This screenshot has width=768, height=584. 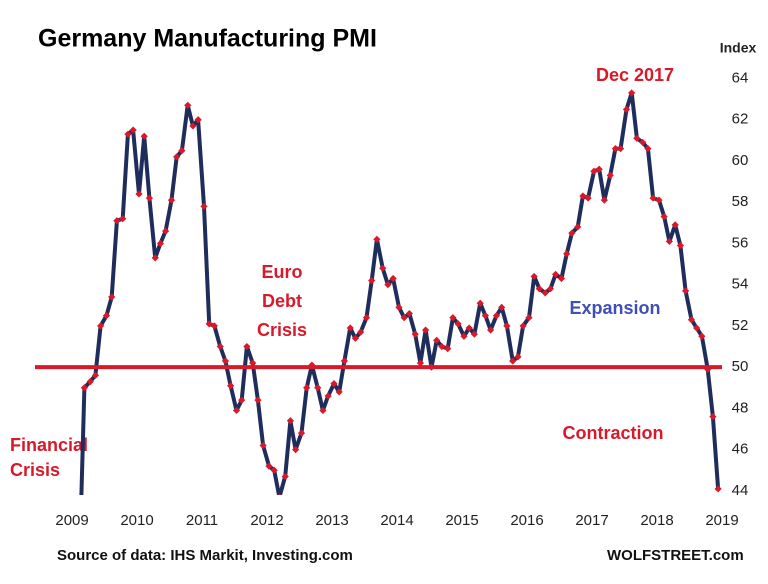 I want to click on credit: WOLFSTREET.com, so click(x=675, y=555).